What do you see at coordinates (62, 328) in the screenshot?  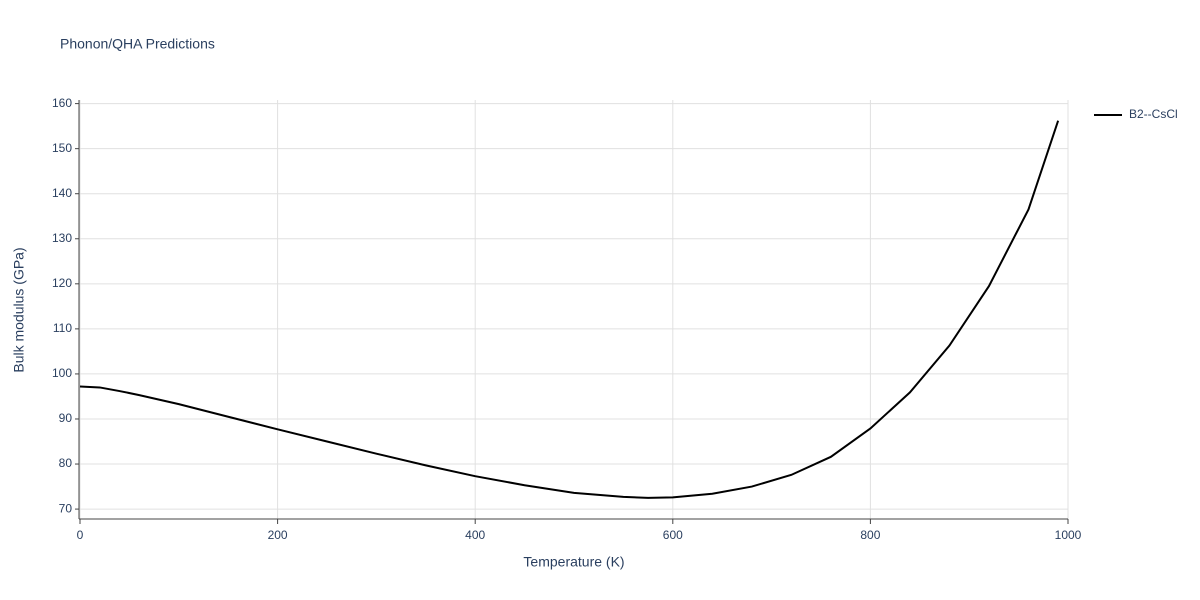 I see `y-tick-label: 110` at bounding box center [62, 328].